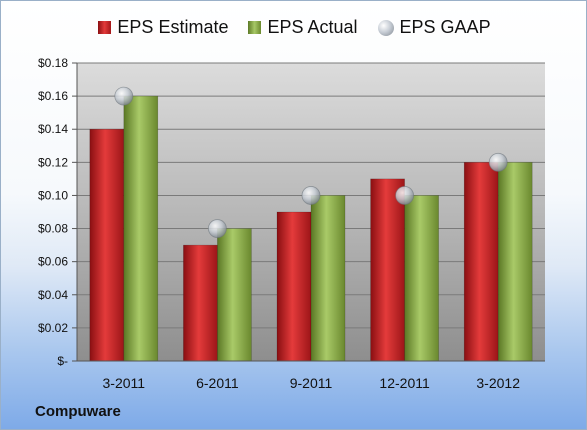 This screenshot has height=430, width=587. Describe the element at coordinates (53, 229) in the screenshot. I see `y-tick-label: $0.08` at that location.